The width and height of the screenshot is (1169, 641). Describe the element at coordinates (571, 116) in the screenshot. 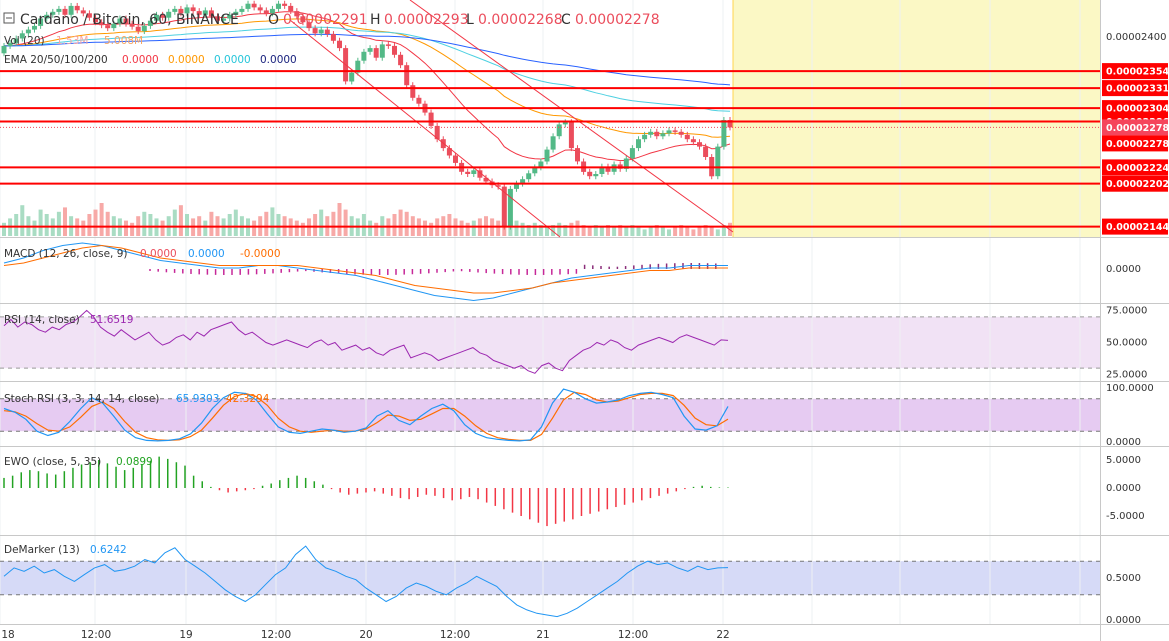

I see `trend-line-upper` at that location.